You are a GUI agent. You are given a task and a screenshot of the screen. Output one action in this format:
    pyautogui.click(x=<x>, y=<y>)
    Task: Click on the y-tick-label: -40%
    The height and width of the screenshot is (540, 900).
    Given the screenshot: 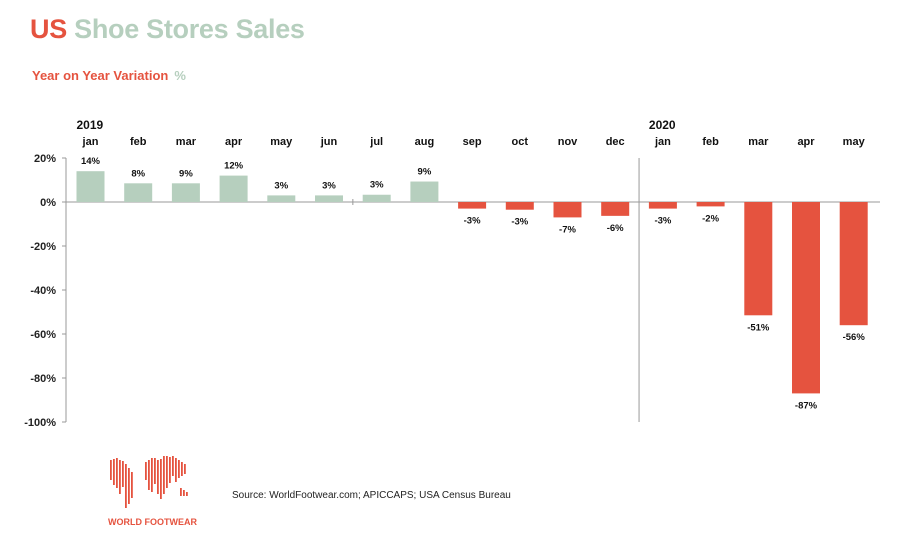 What is the action you would take?
    pyautogui.click(x=43, y=291)
    